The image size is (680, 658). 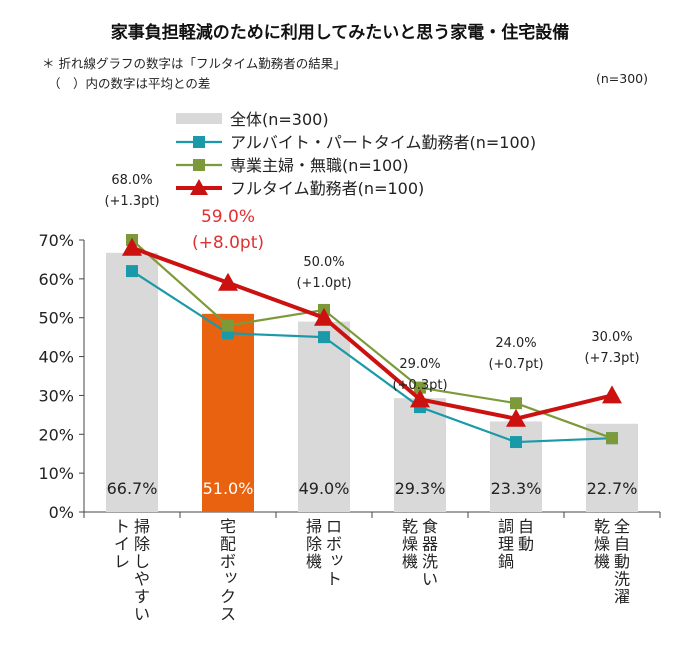 I want to click on bar-value-label: 23.3%, so click(x=516, y=488).